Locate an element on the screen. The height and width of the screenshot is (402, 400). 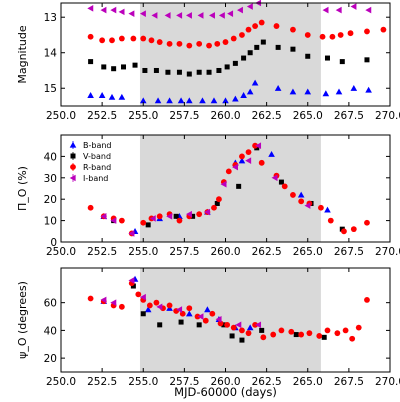
y-tick-label: 0 is located at coordinates (53, 243).